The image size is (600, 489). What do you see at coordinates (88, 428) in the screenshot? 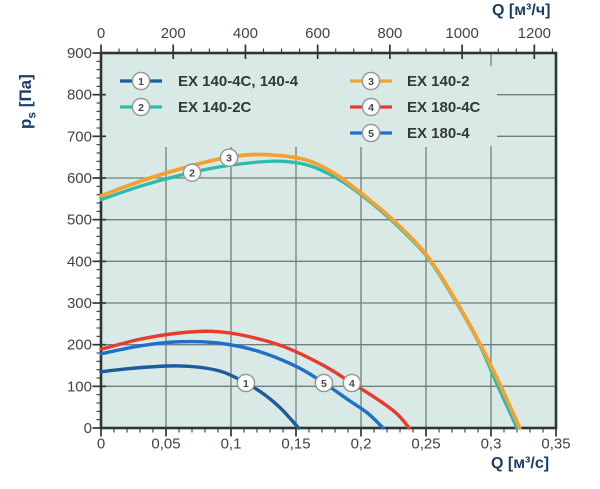
I see `y-tick-label: 0` at bounding box center [88, 428].